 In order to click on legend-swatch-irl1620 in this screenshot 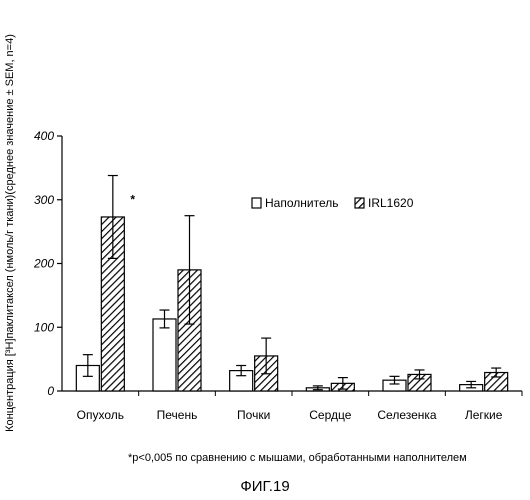, I will do `click(359, 203)`.